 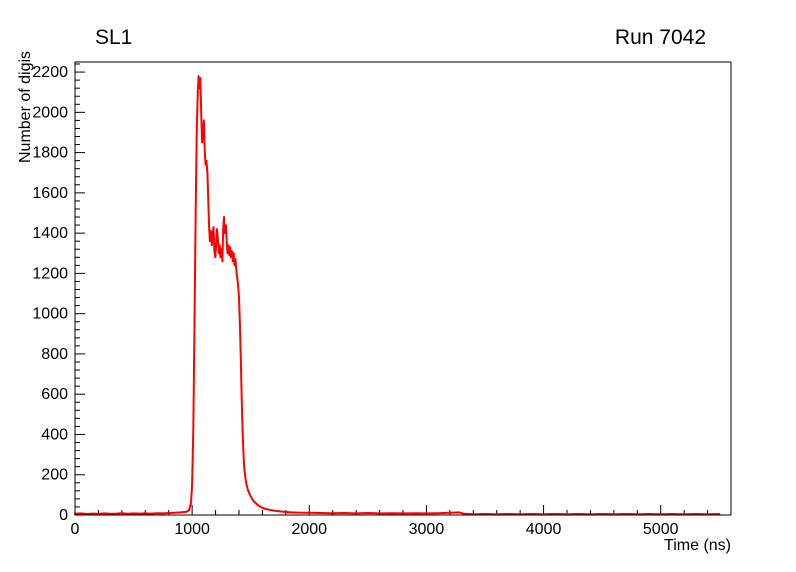 What do you see at coordinates (54, 394) in the screenshot?
I see `y-tick-label: 600` at bounding box center [54, 394].